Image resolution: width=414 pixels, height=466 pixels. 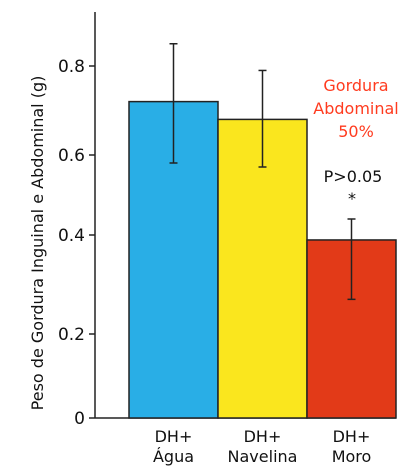 What do you see at coordinates (37, 243) in the screenshot?
I see `y-axis-title: Peso de Gordura Inguinal e Abdominal (g)` at bounding box center [37, 243].